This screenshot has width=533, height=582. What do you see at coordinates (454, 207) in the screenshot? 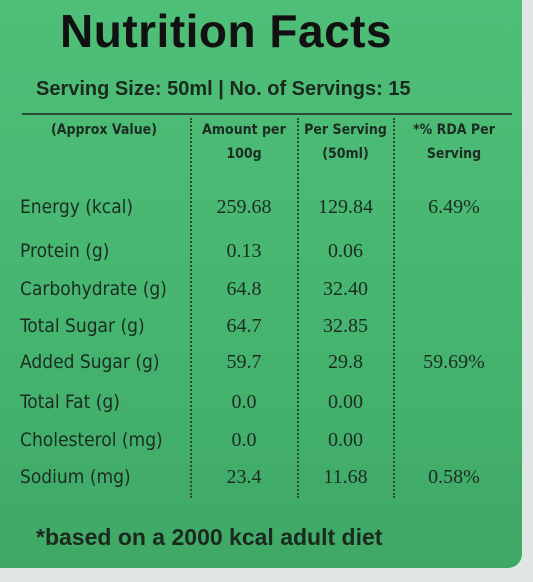
I see `nutrient-value: 6.49%` at bounding box center [454, 207].